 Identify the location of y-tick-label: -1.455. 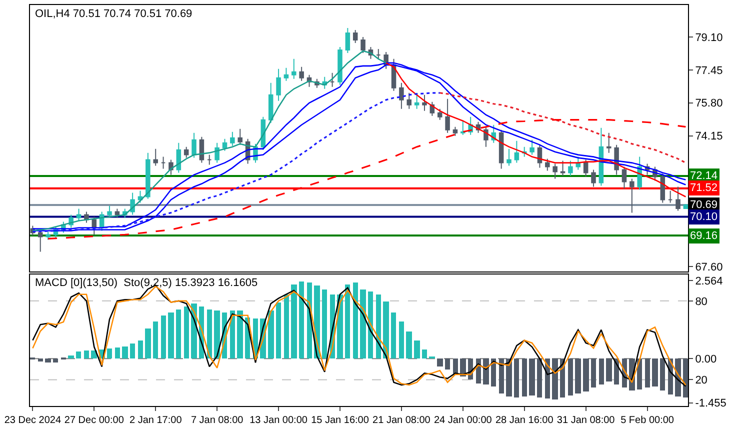
(710, 404).